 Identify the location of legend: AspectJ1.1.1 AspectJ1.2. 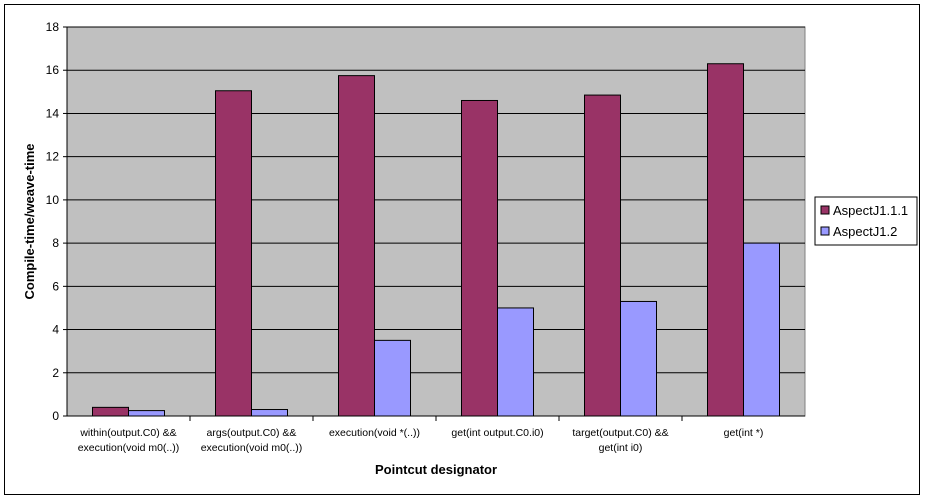
(866, 221).